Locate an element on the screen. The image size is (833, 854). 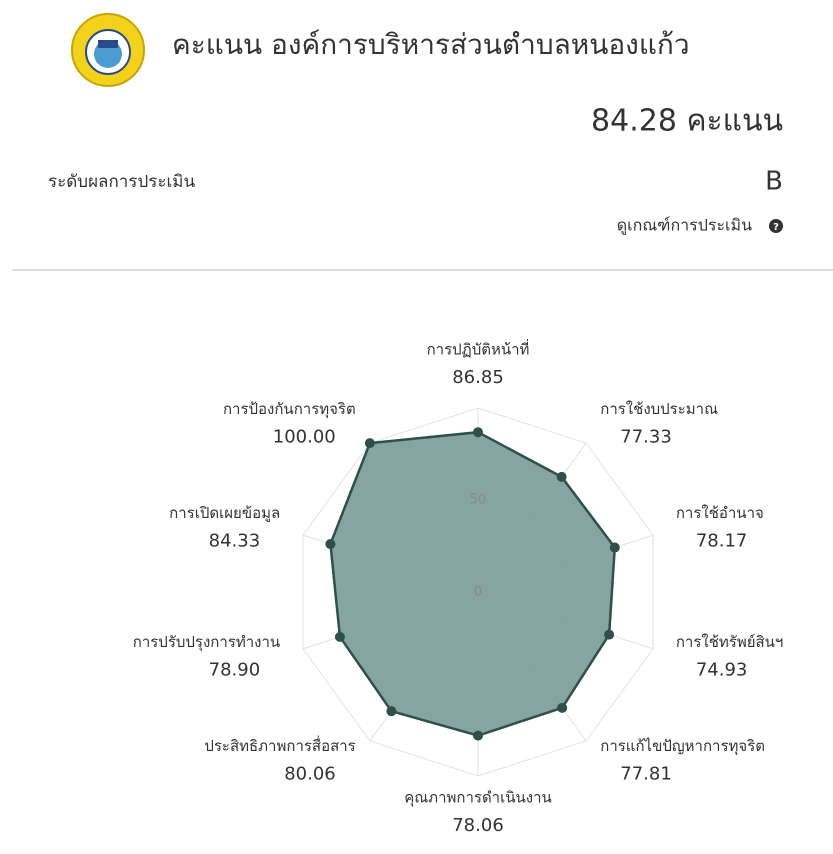
r-tick-label: 50 is located at coordinates (478, 500).